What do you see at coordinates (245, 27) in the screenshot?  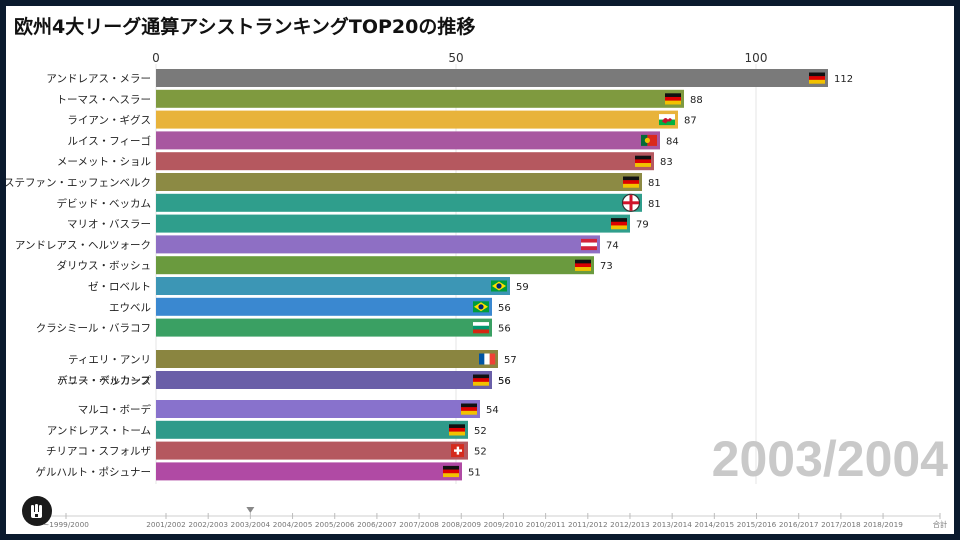 I see `page-title: 欧州4大リーグ通算アシストランキングTOP20の推移` at bounding box center [245, 27].